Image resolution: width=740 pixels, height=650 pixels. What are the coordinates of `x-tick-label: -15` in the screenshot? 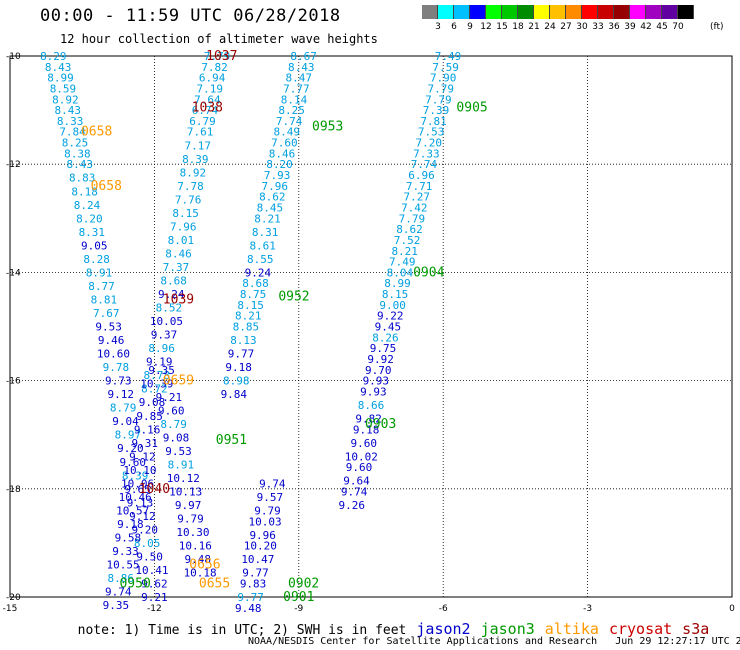 It's located at (10, 609).